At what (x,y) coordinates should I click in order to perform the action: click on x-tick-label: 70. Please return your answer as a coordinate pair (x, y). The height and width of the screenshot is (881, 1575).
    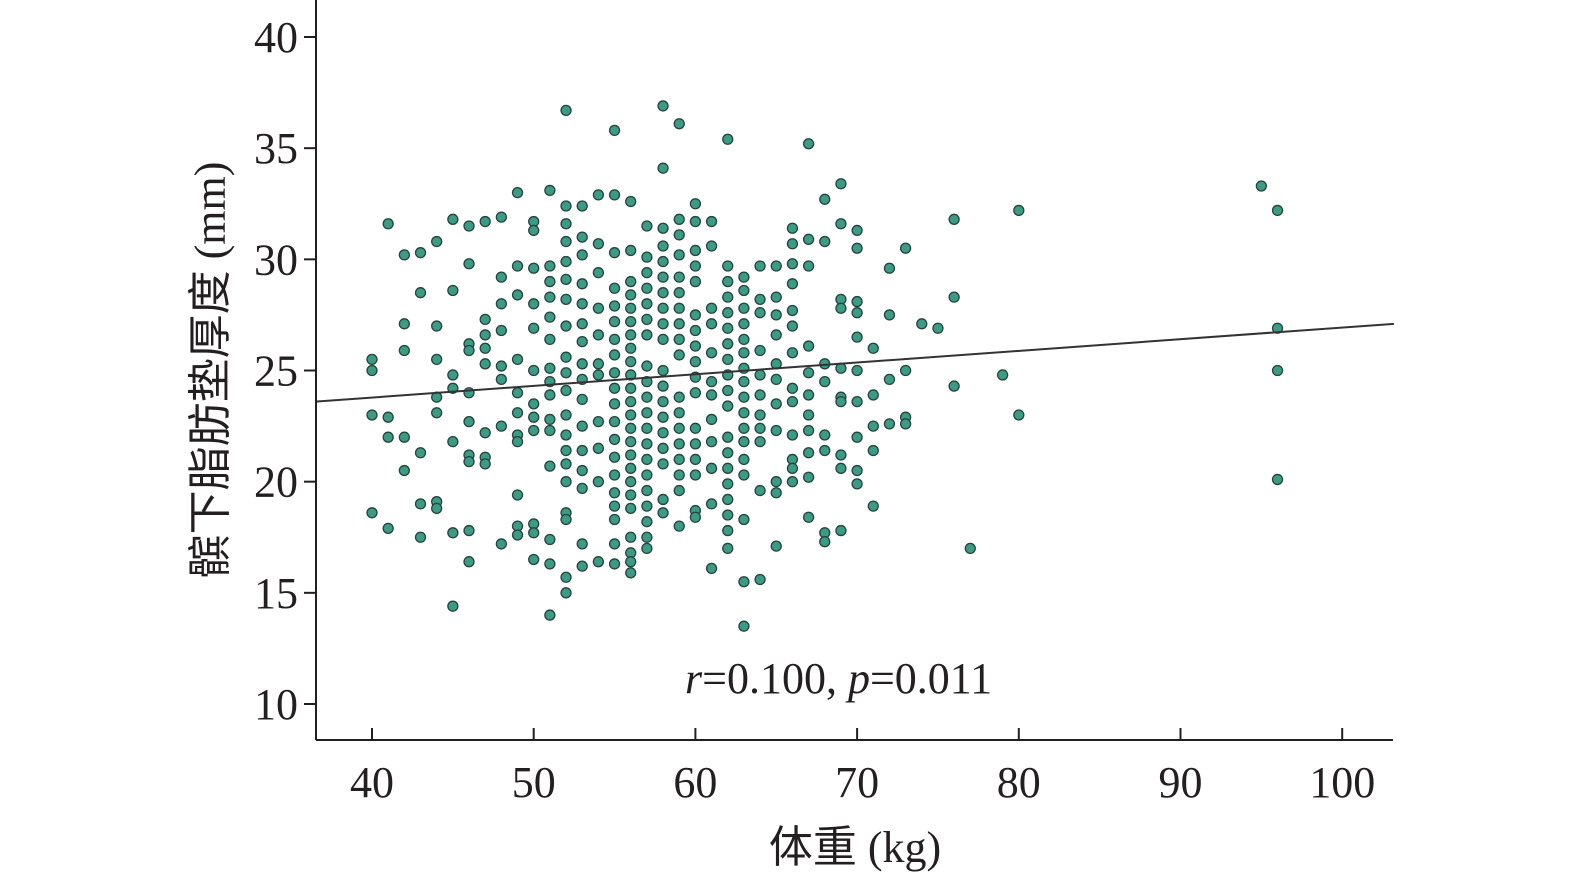
    Looking at the image, I should click on (857, 782).